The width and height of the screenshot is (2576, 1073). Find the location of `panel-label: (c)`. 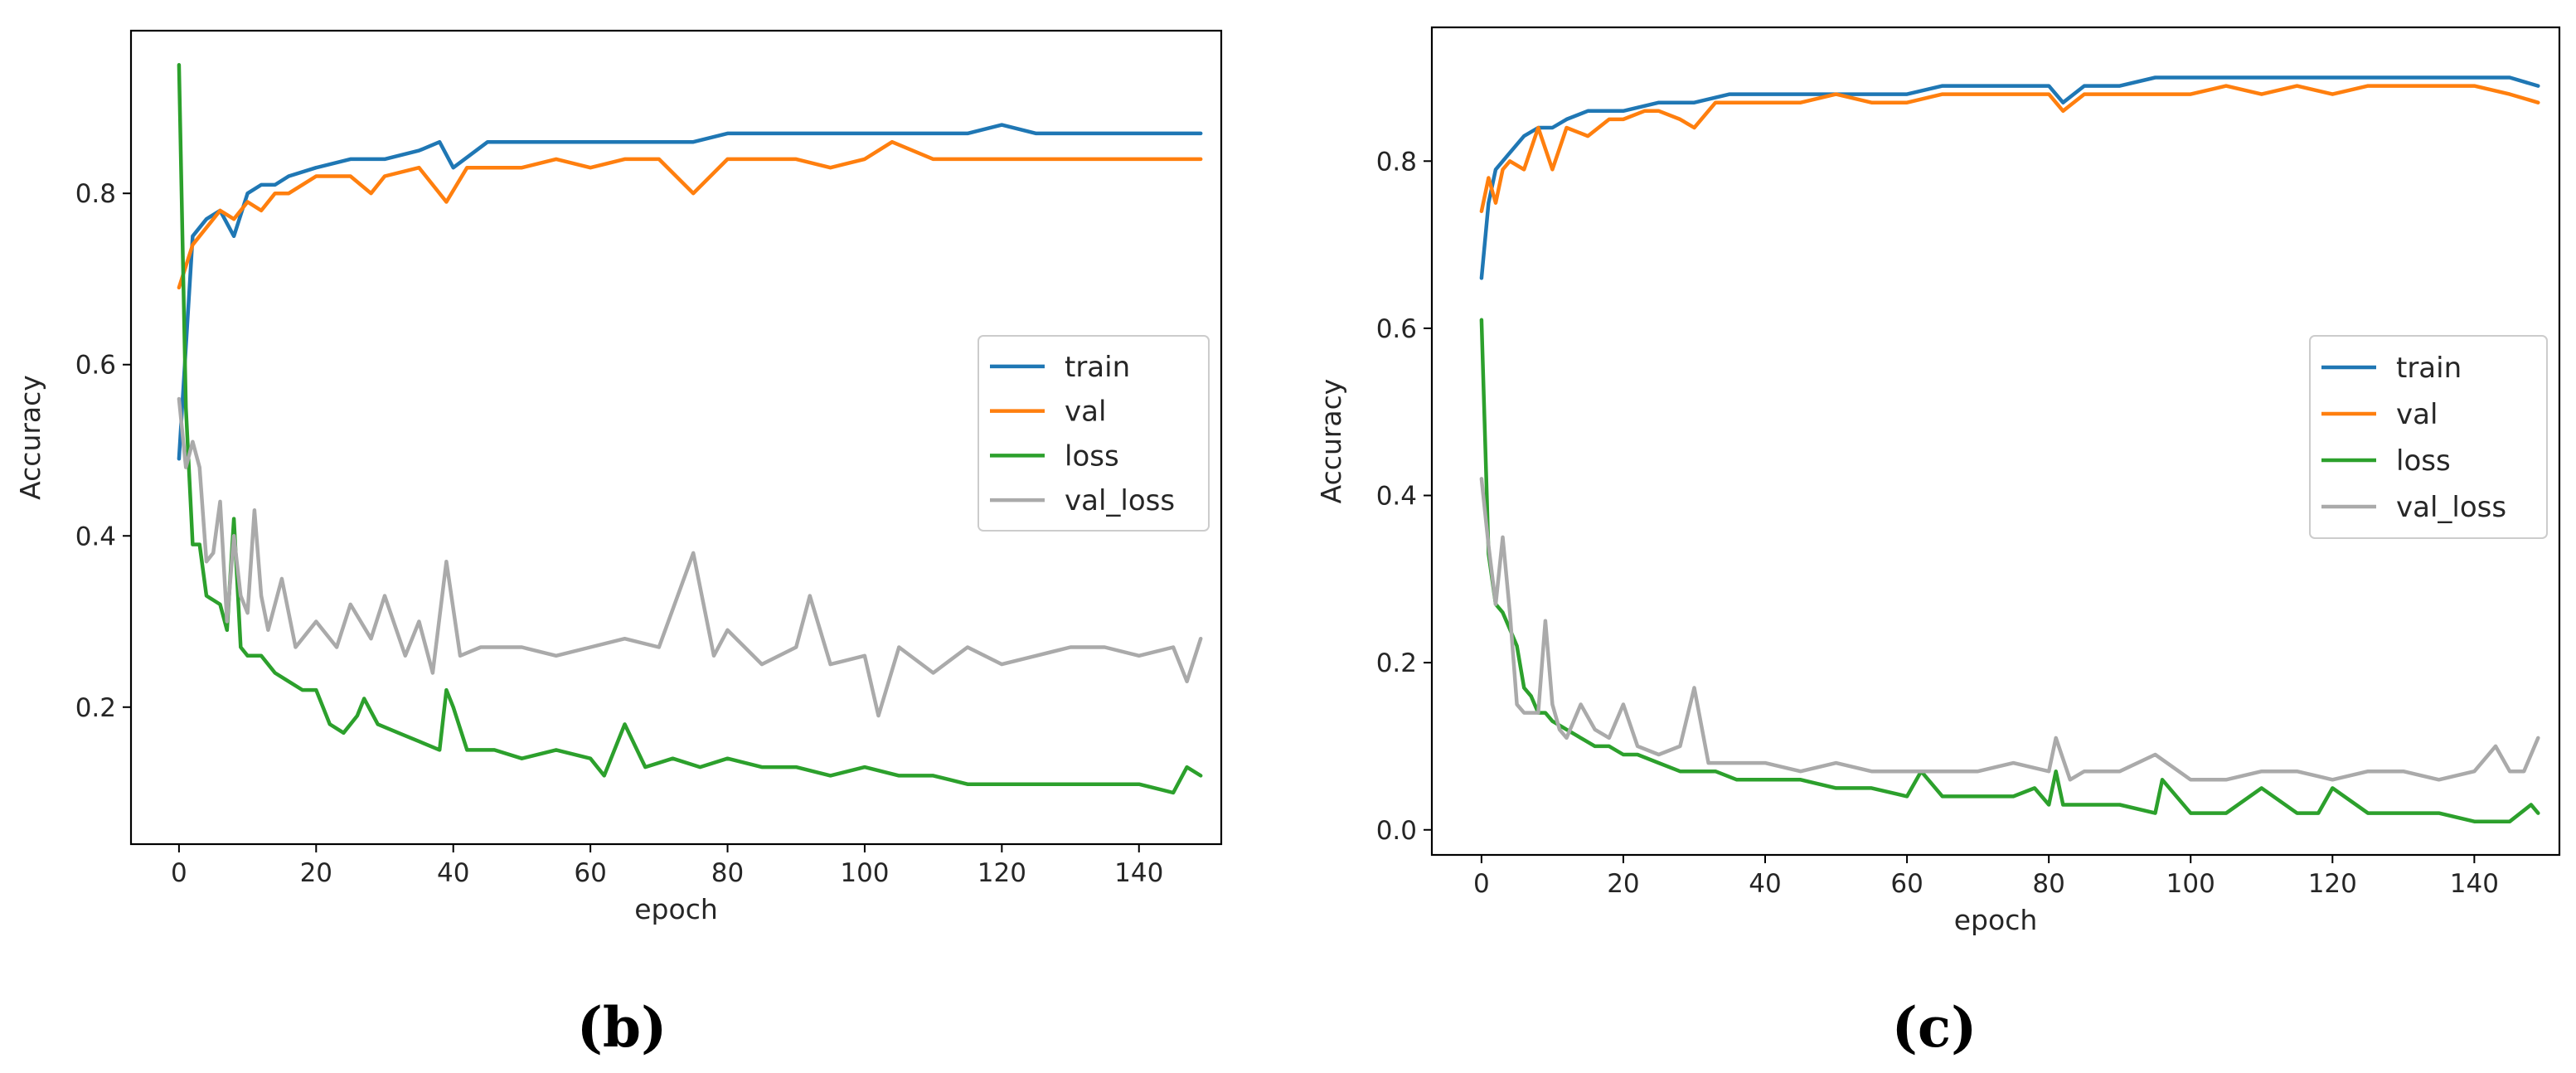

panel-label: (c) is located at coordinates (1934, 1027).